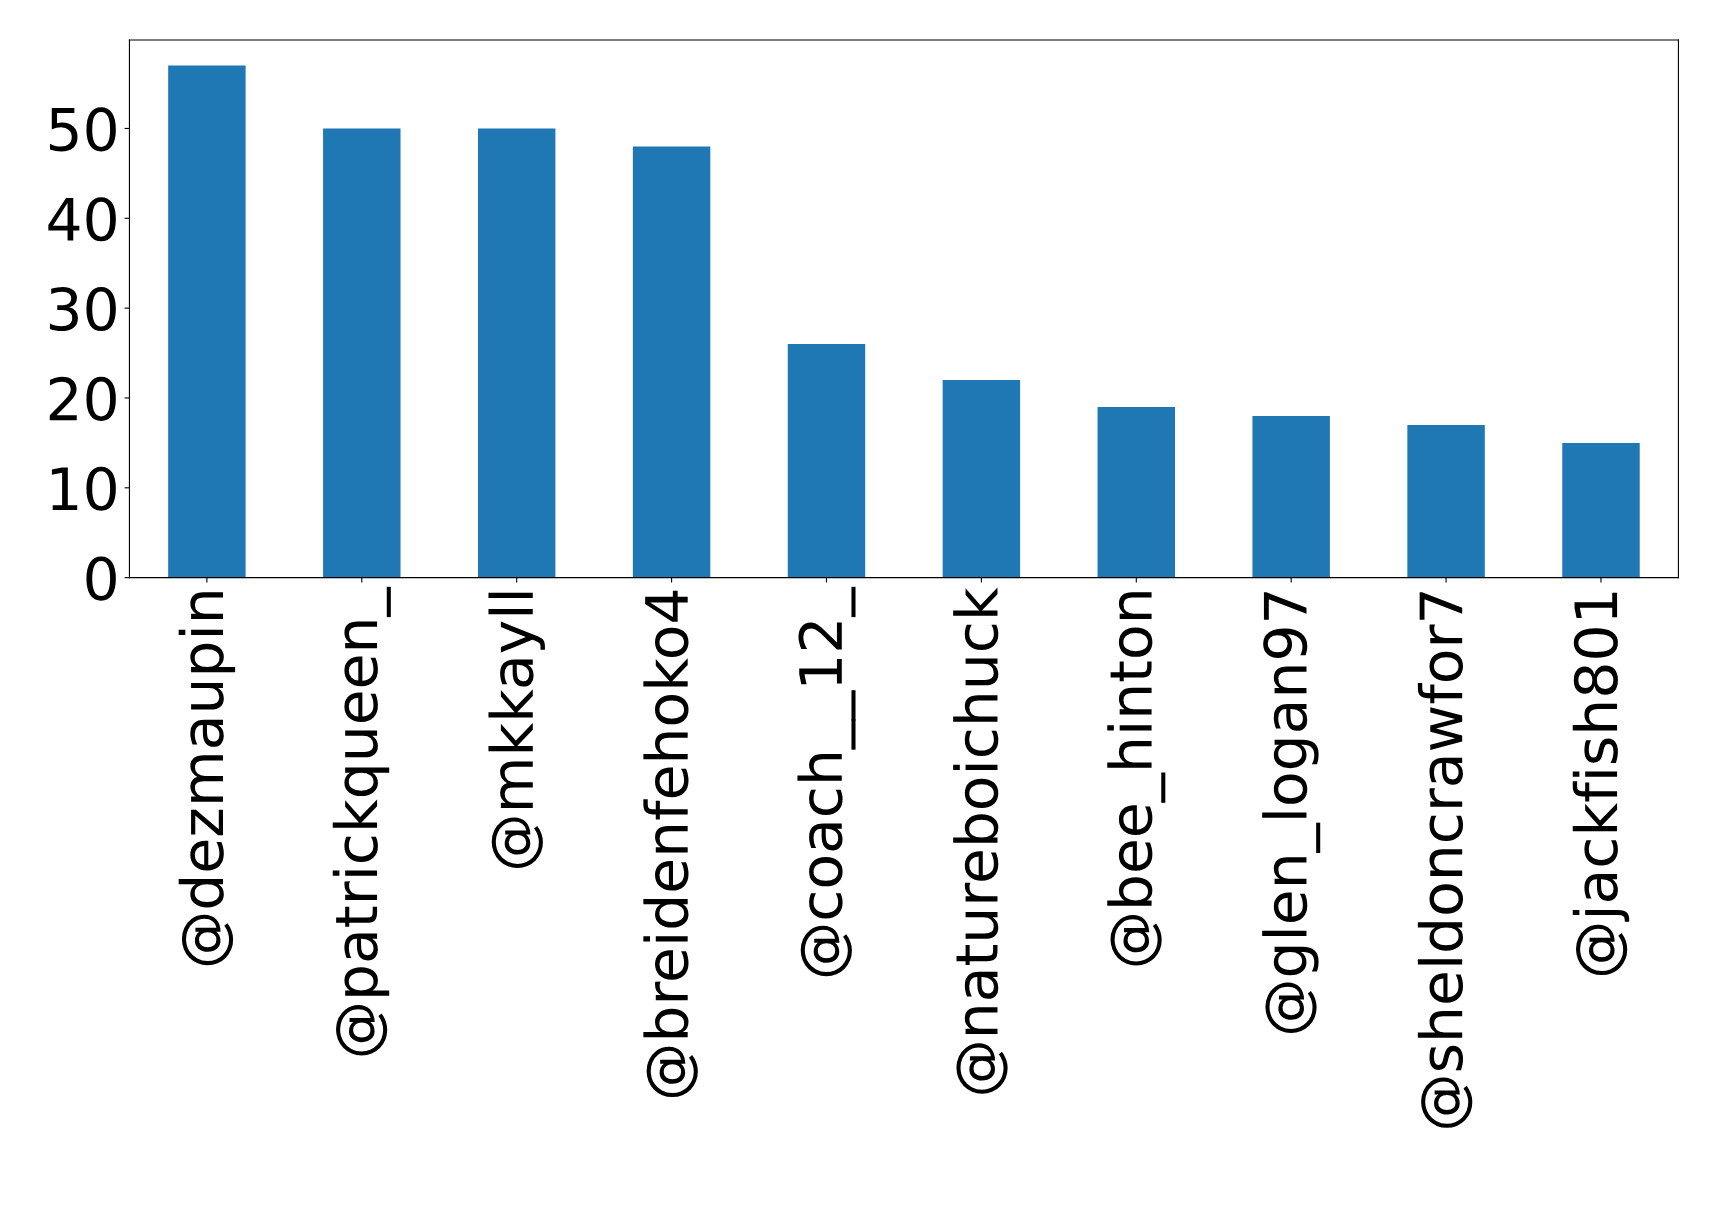 Image resolution: width=1719 pixels, height=1211 pixels. Describe the element at coordinates (1291, 812) in the screenshot. I see `x-tick-label: @glen_logan97` at that location.